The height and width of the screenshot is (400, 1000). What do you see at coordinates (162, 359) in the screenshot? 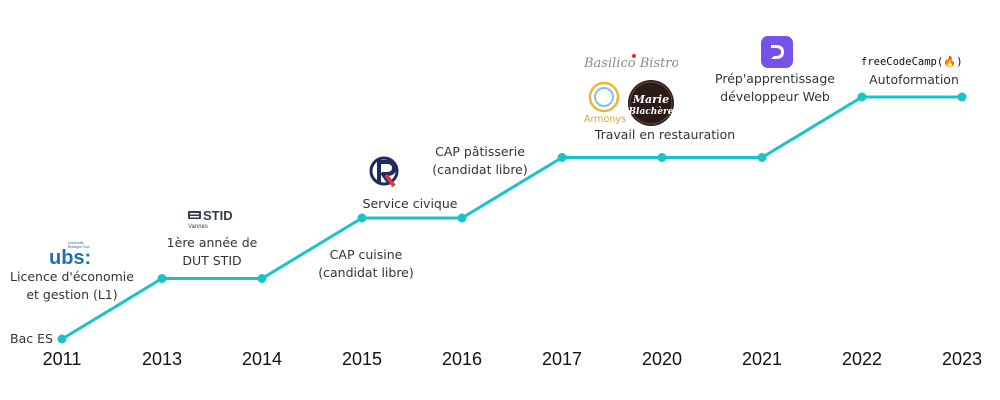
I see `year-label: 2013` at bounding box center [162, 359].